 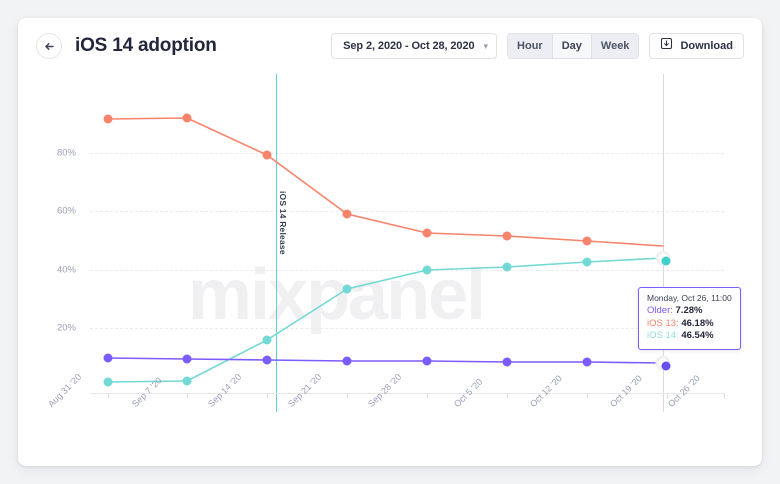 I want to click on granularity-week: Week, so click(x=615, y=46).